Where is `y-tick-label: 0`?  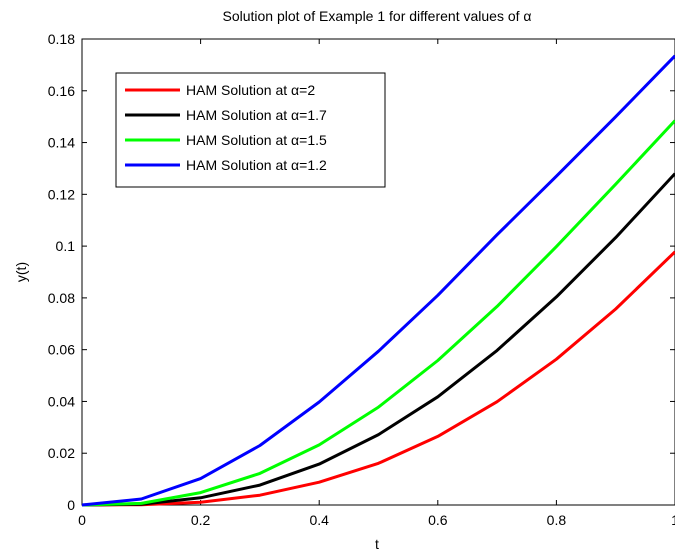
y-tick-label: 0 is located at coordinates (71, 505).